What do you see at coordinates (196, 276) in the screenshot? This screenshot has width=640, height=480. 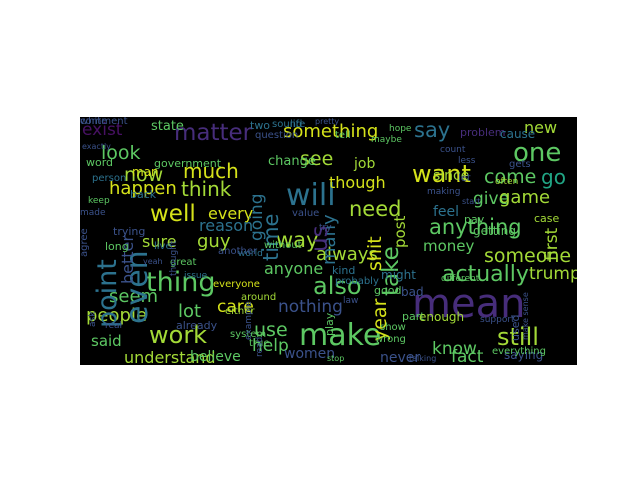 I see `word-issue: issue` at bounding box center [196, 276].